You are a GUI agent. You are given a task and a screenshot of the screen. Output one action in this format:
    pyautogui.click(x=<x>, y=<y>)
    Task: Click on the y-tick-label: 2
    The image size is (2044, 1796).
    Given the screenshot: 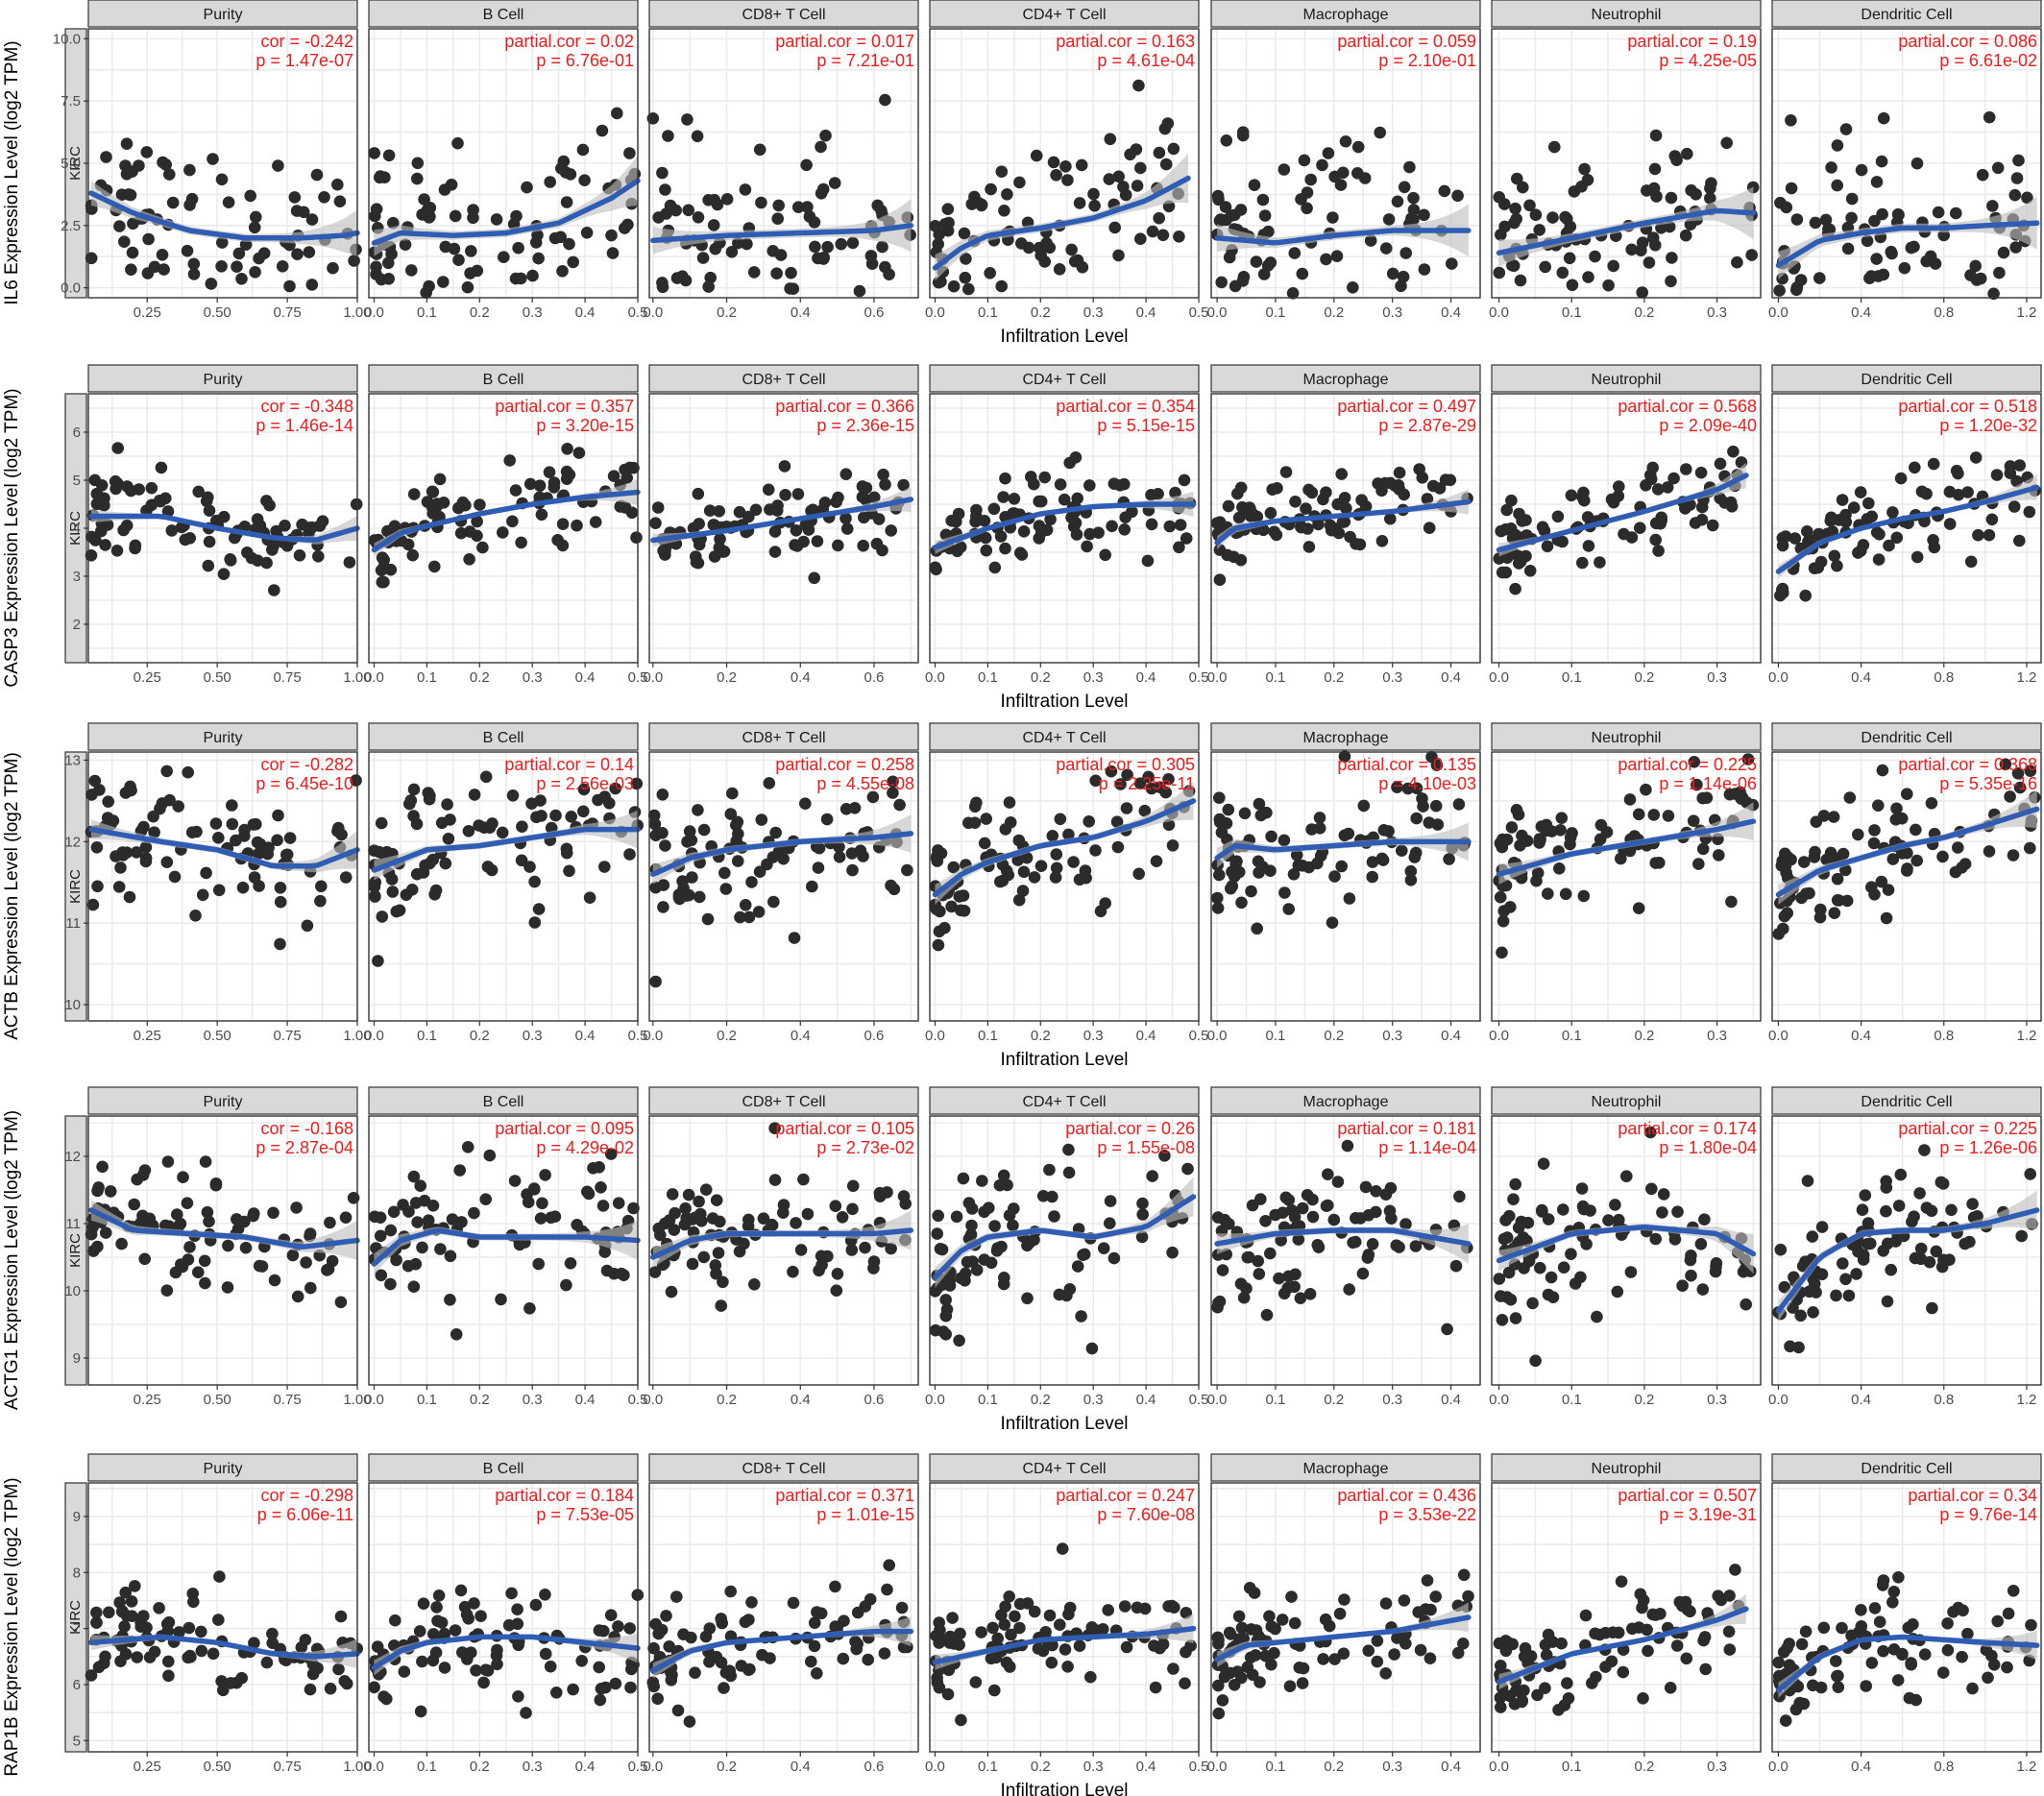 What is the action you would take?
    pyautogui.click(x=77, y=625)
    